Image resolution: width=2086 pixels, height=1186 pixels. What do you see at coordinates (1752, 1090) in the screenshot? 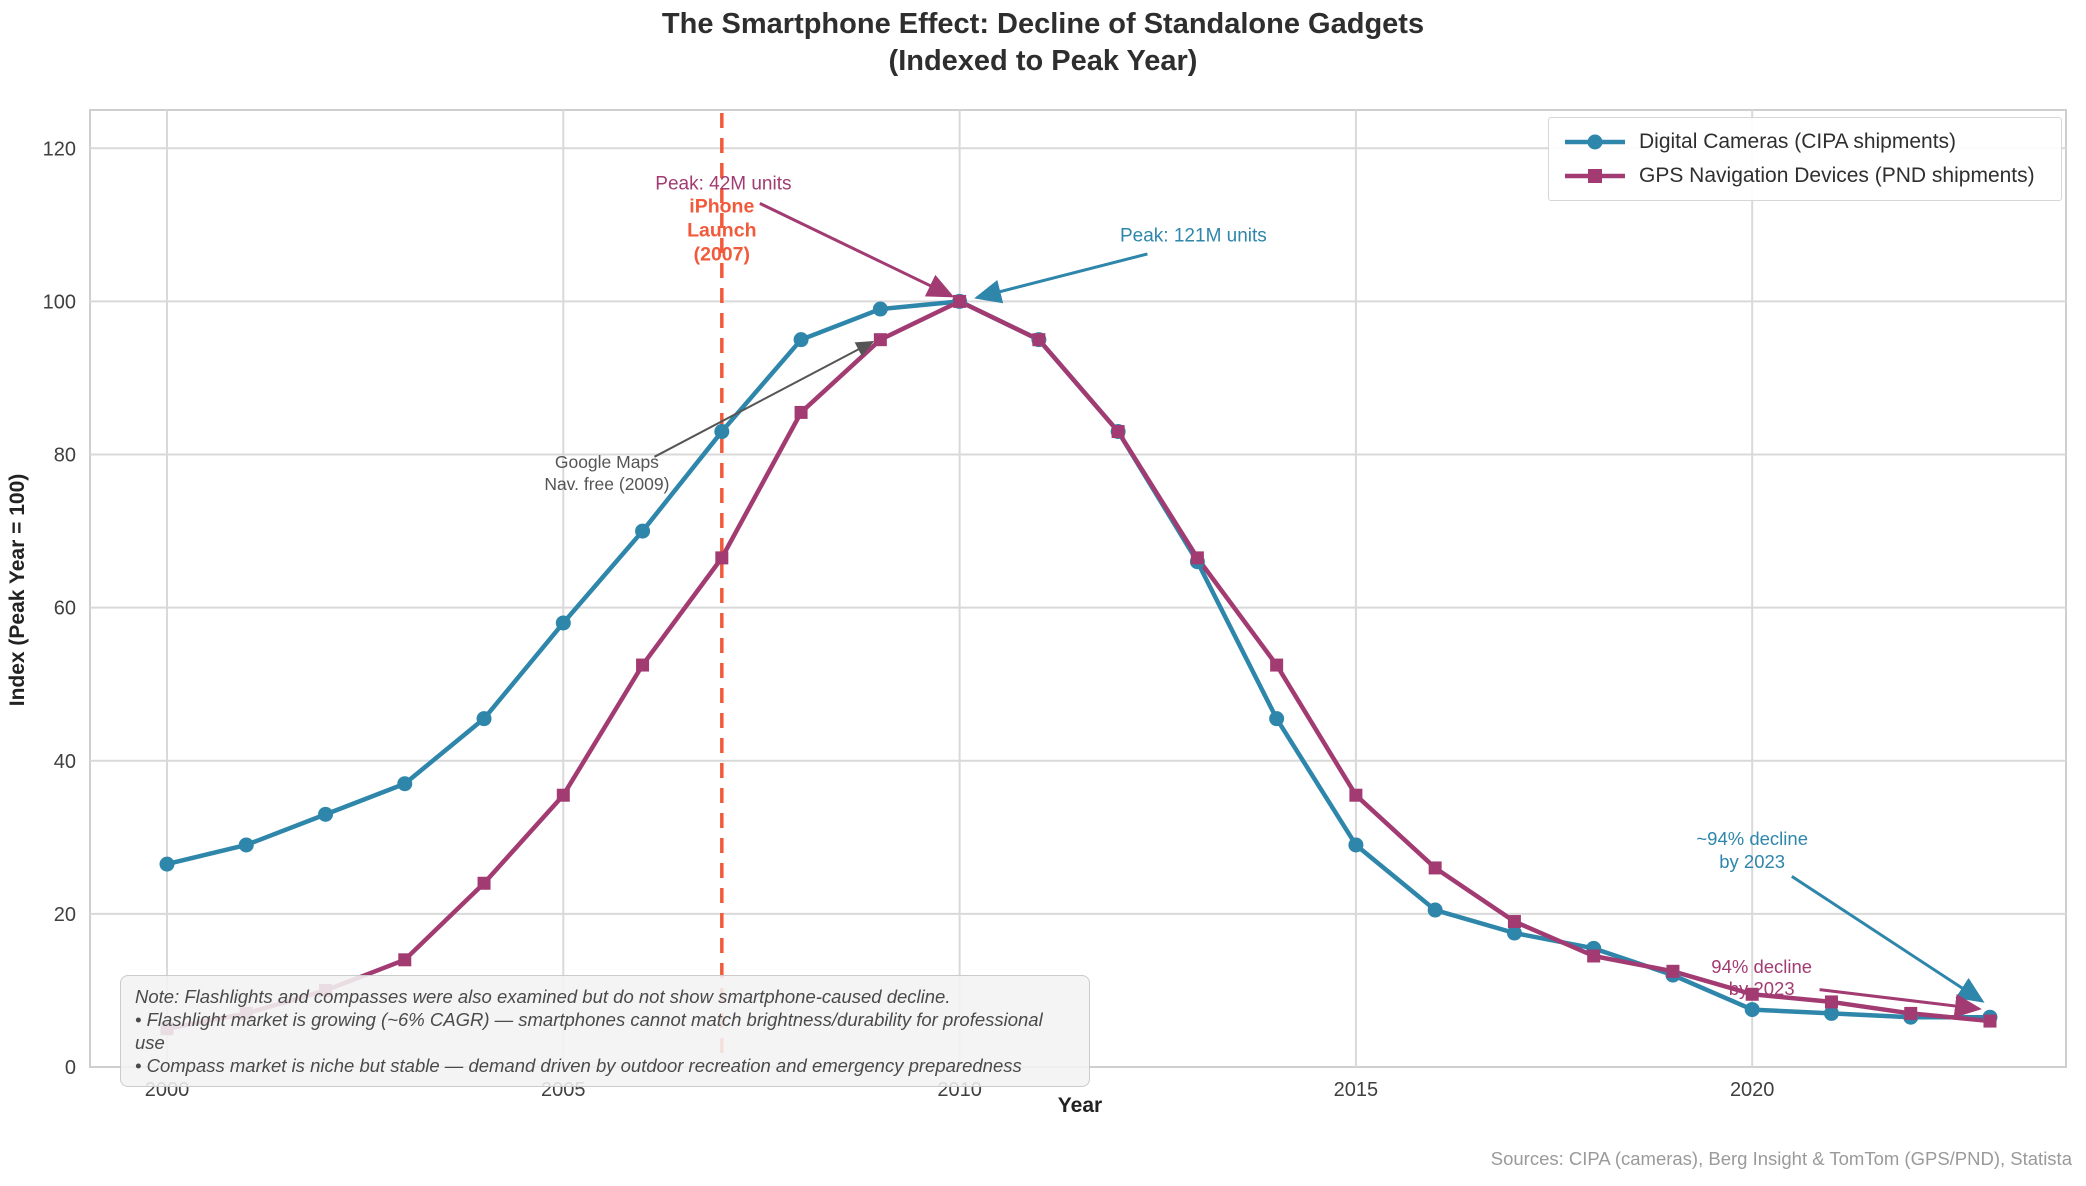
I see `x-tick-label: 2020` at bounding box center [1752, 1090].